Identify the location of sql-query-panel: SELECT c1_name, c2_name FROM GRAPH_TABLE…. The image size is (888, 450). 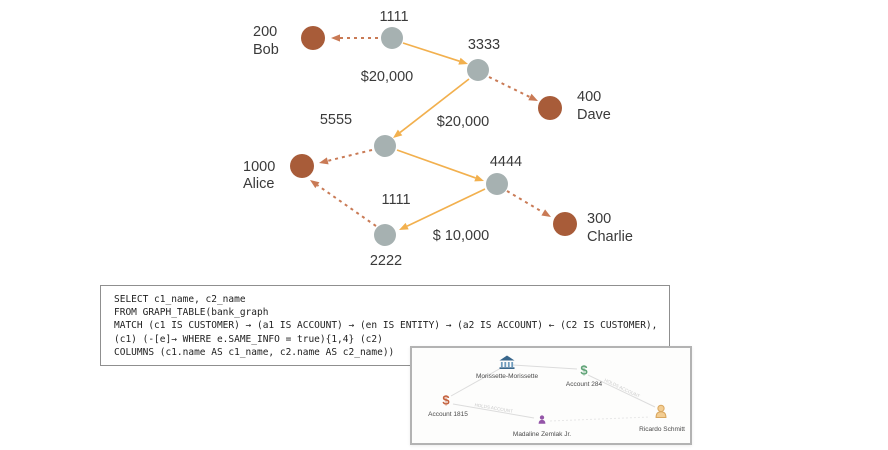
(385, 325).